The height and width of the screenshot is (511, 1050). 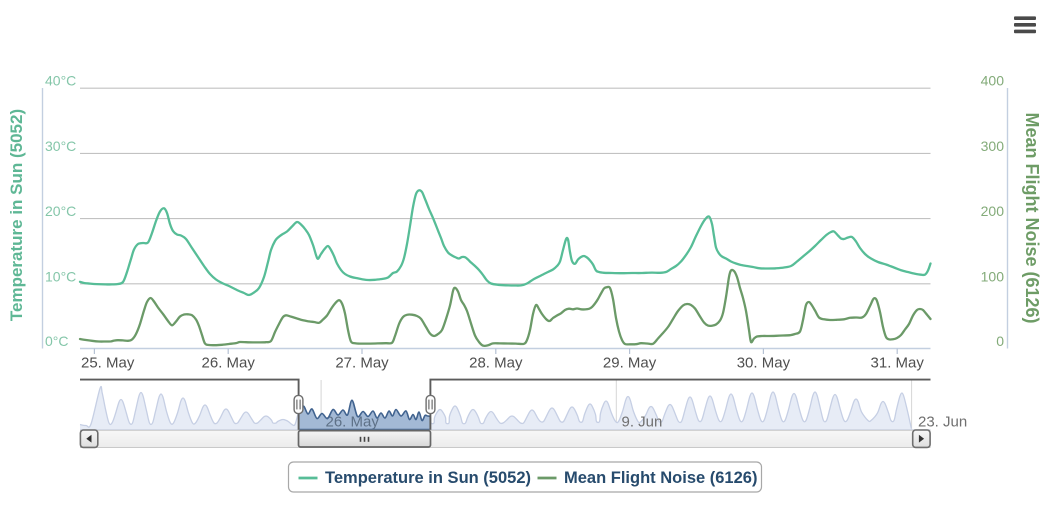 What do you see at coordinates (496, 363) in the screenshot?
I see `svg-text: 28. May` at bounding box center [496, 363].